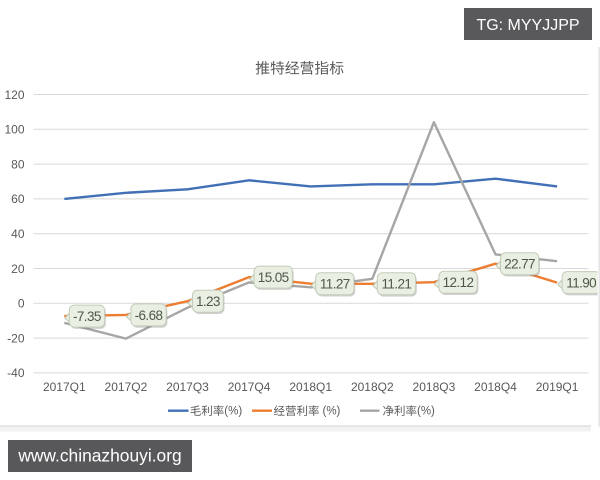 This screenshot has width=600, height=480. Describe the element at coordinates (527, 25) in the screenshot. I see `svg-text: TG: MYYJJPP` at that location.